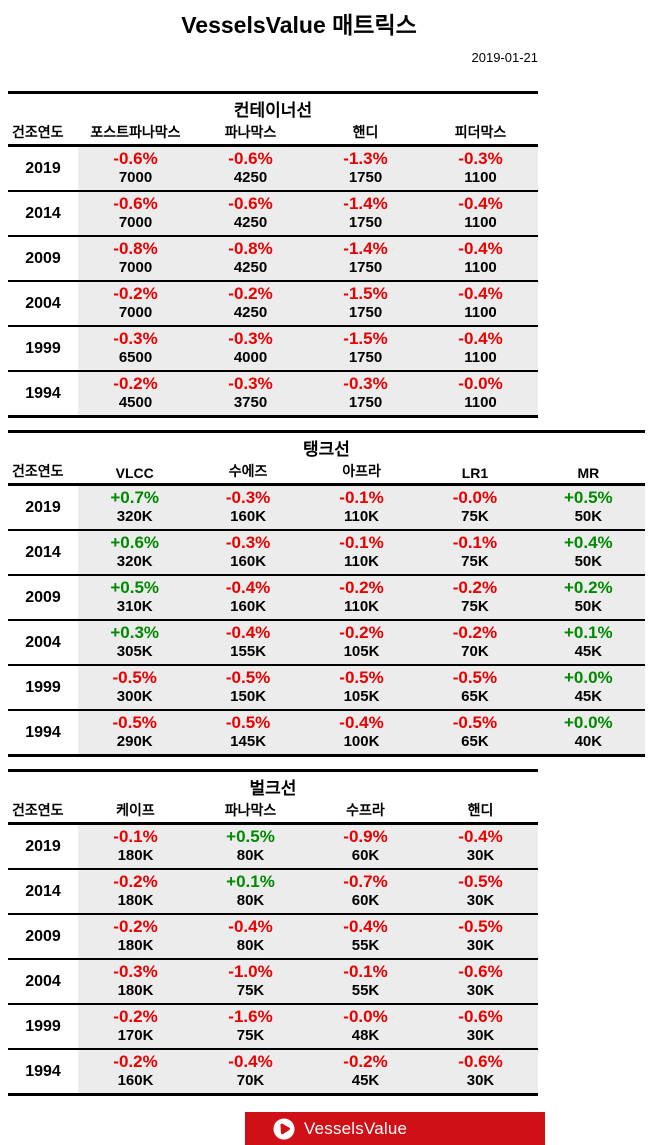 The width and height of the screenshot is (650, 1145). I want to click on data-cell: -0.4% 30K, so click(480, 846).